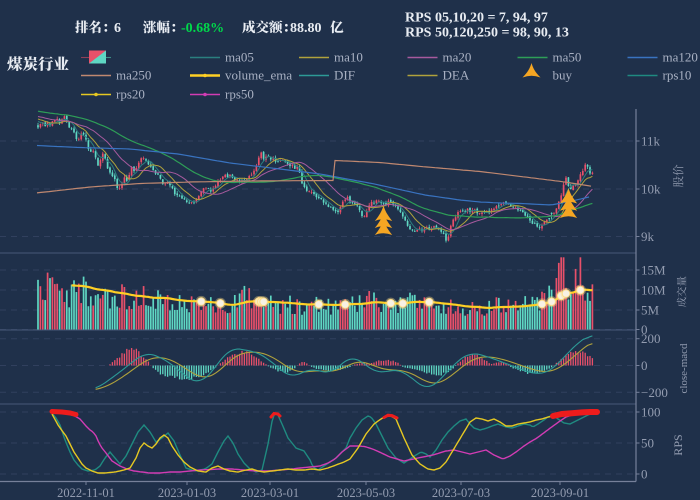 The image size is (700, 500). I want to click on svg-text: 88.80, so click(306, 28).